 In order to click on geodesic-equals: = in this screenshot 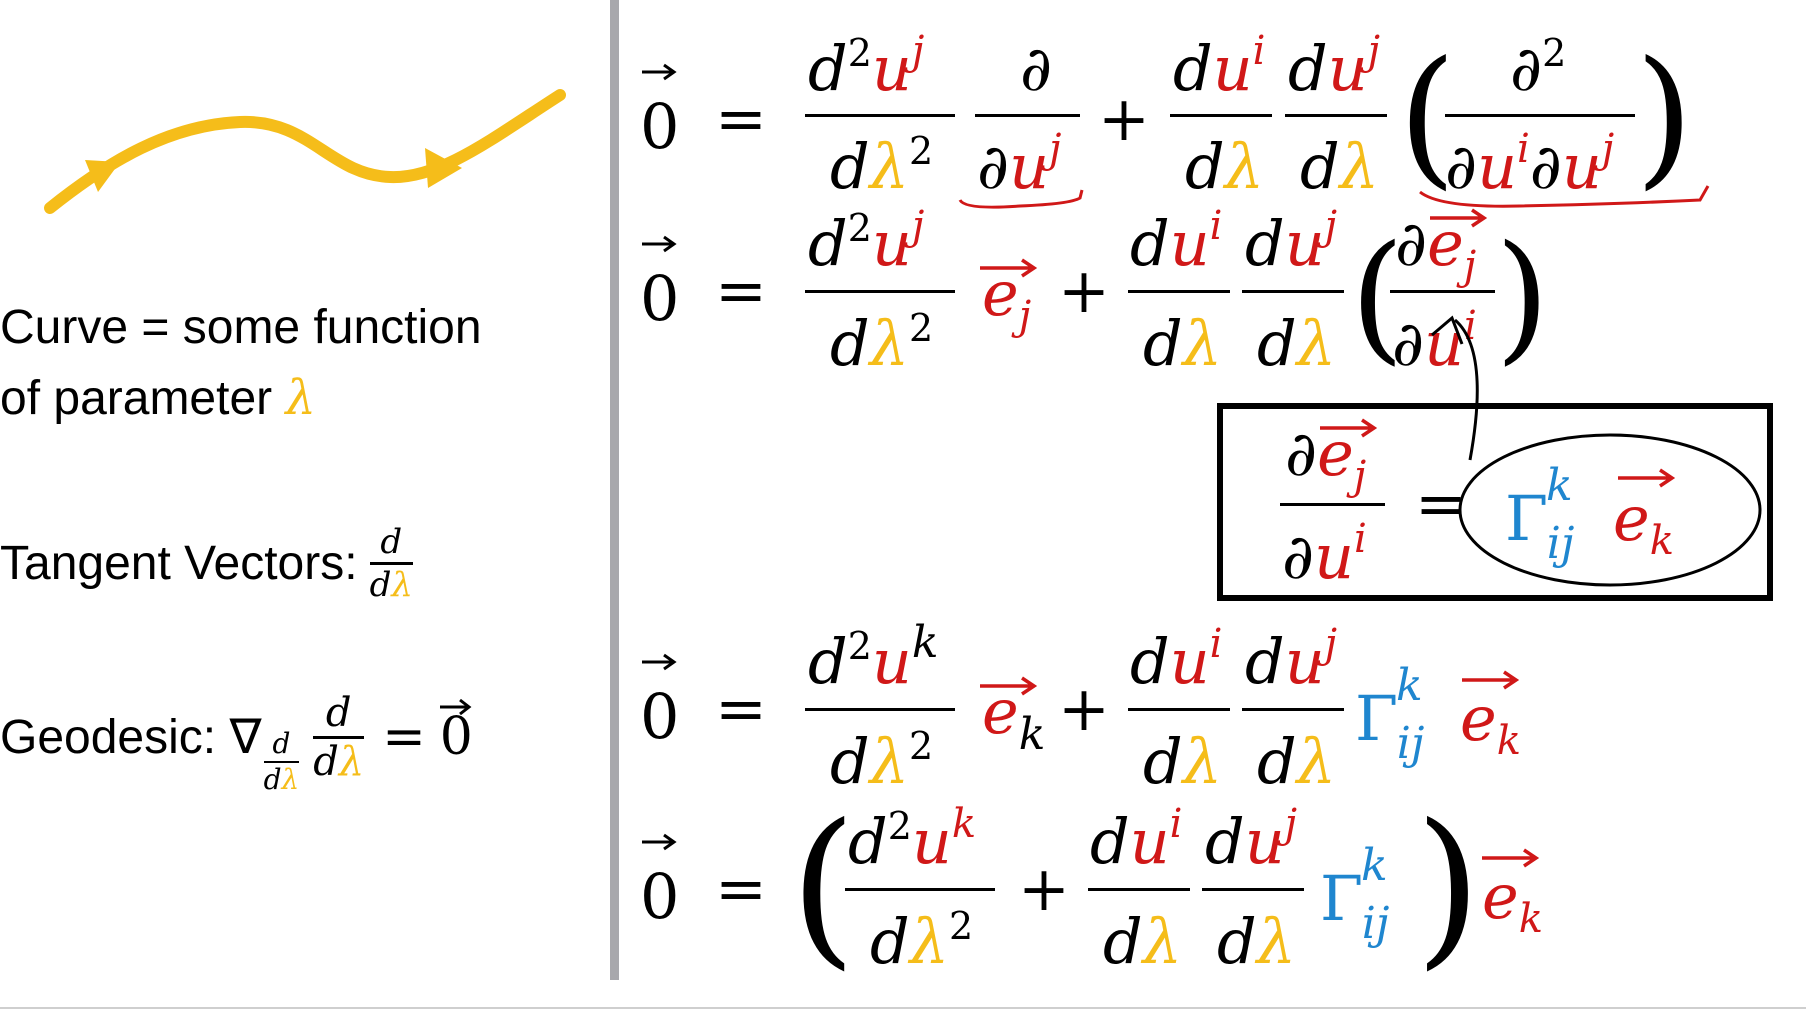, I will do `click(404, 737)`.